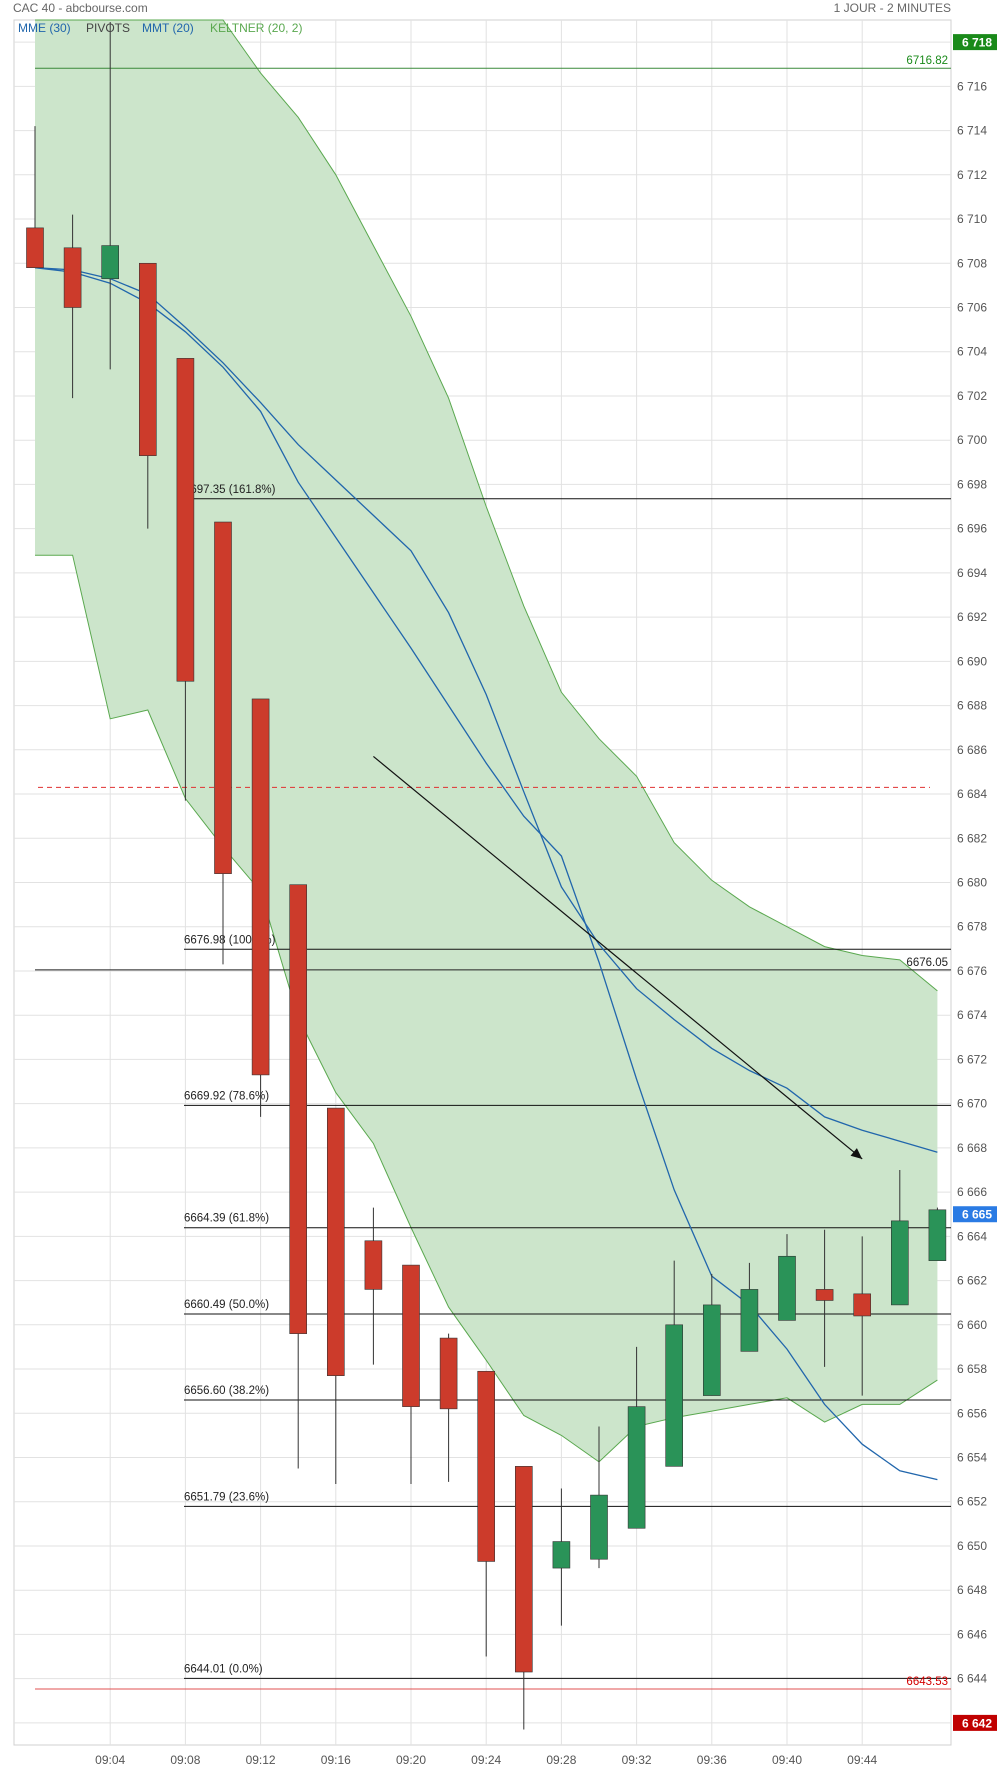 The height and width of the screenshot is (1779, 1000). Describe the element at coordinates (972, 529) in the screenshot. I see `y-tick-label: 6 696` at that location.